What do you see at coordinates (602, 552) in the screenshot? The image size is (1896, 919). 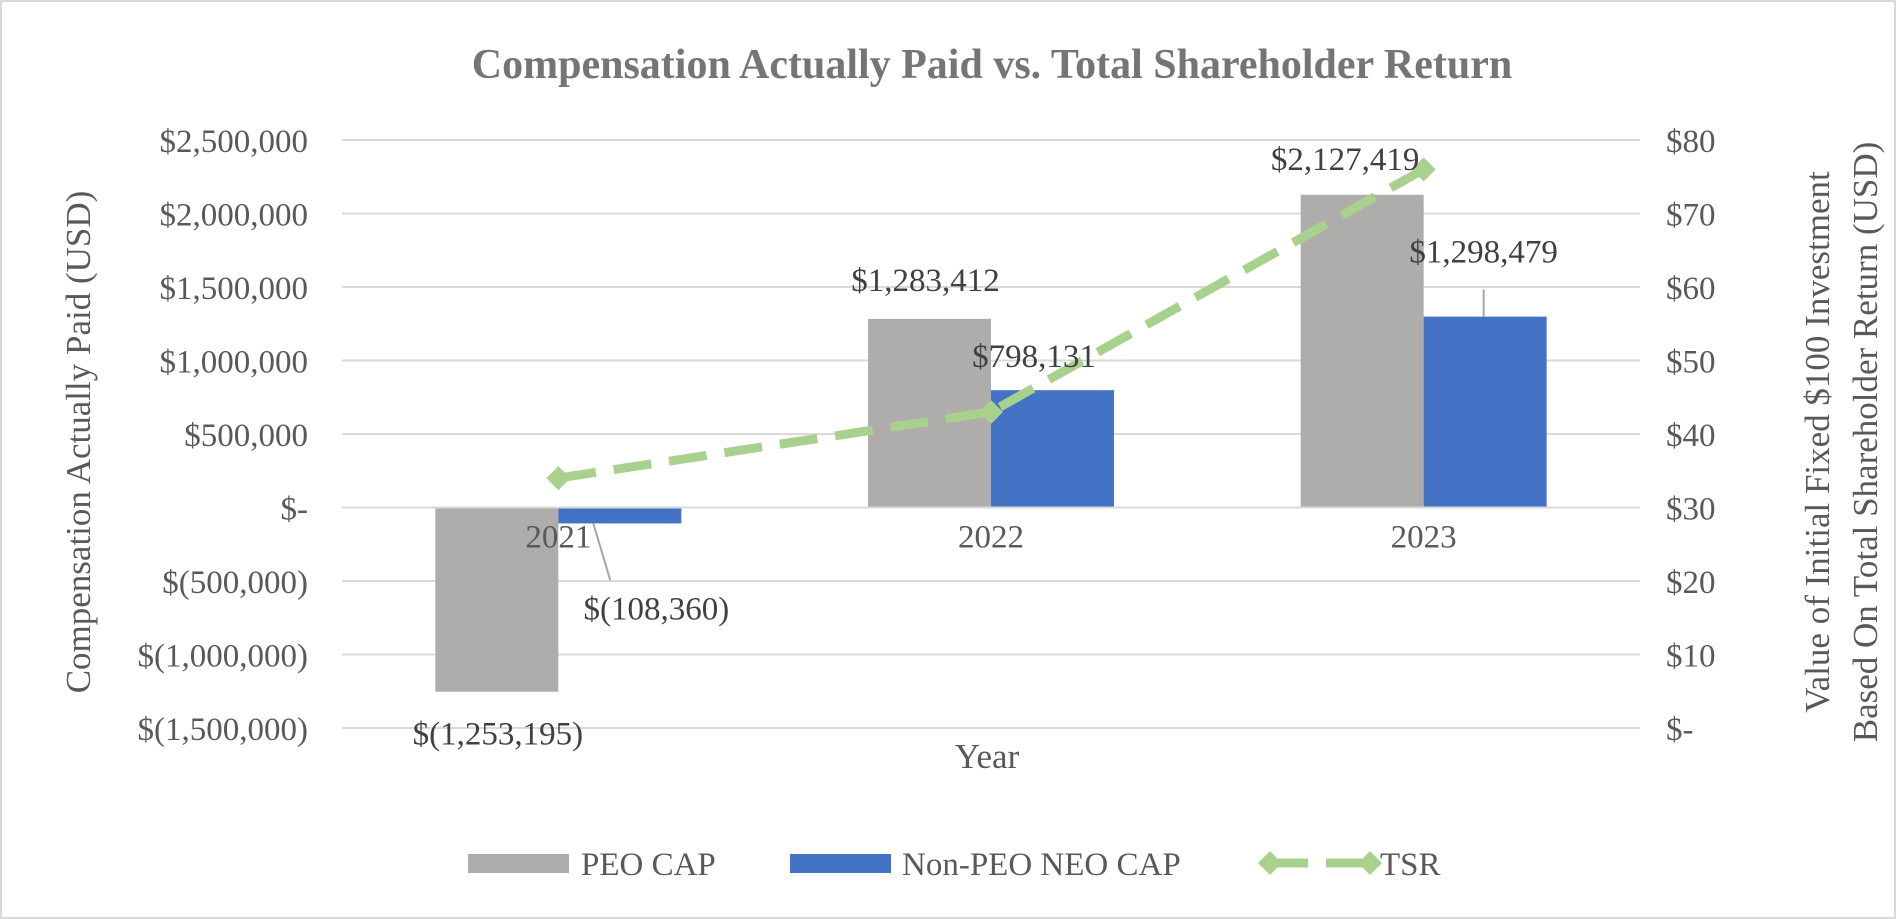 I see `leader-line-2021` at bounding box center [602, 552].